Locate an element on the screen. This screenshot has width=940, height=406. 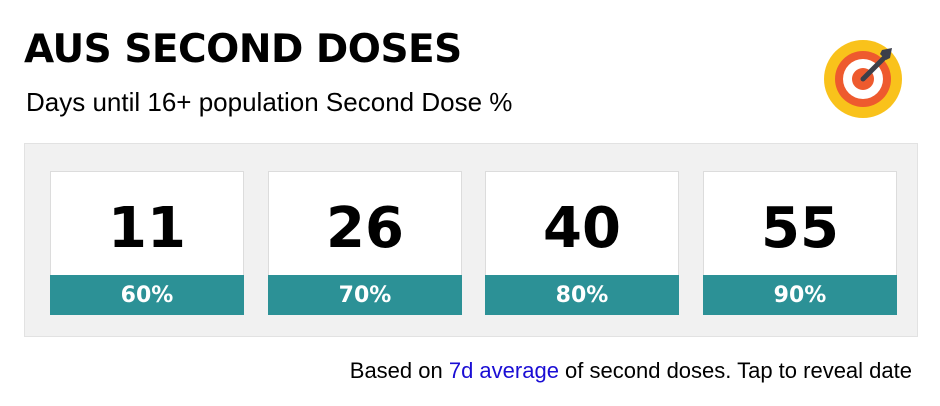
percent-label: 80% is located at coordinates (582, 295).